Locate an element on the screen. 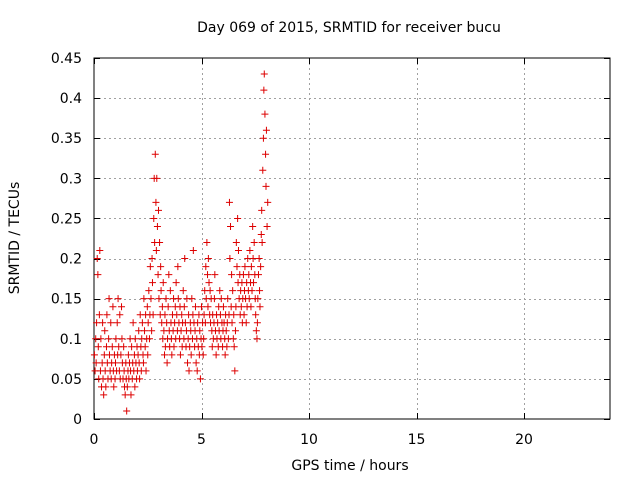  y-tick-label: 0.4 is located at coordinates (71, 99).